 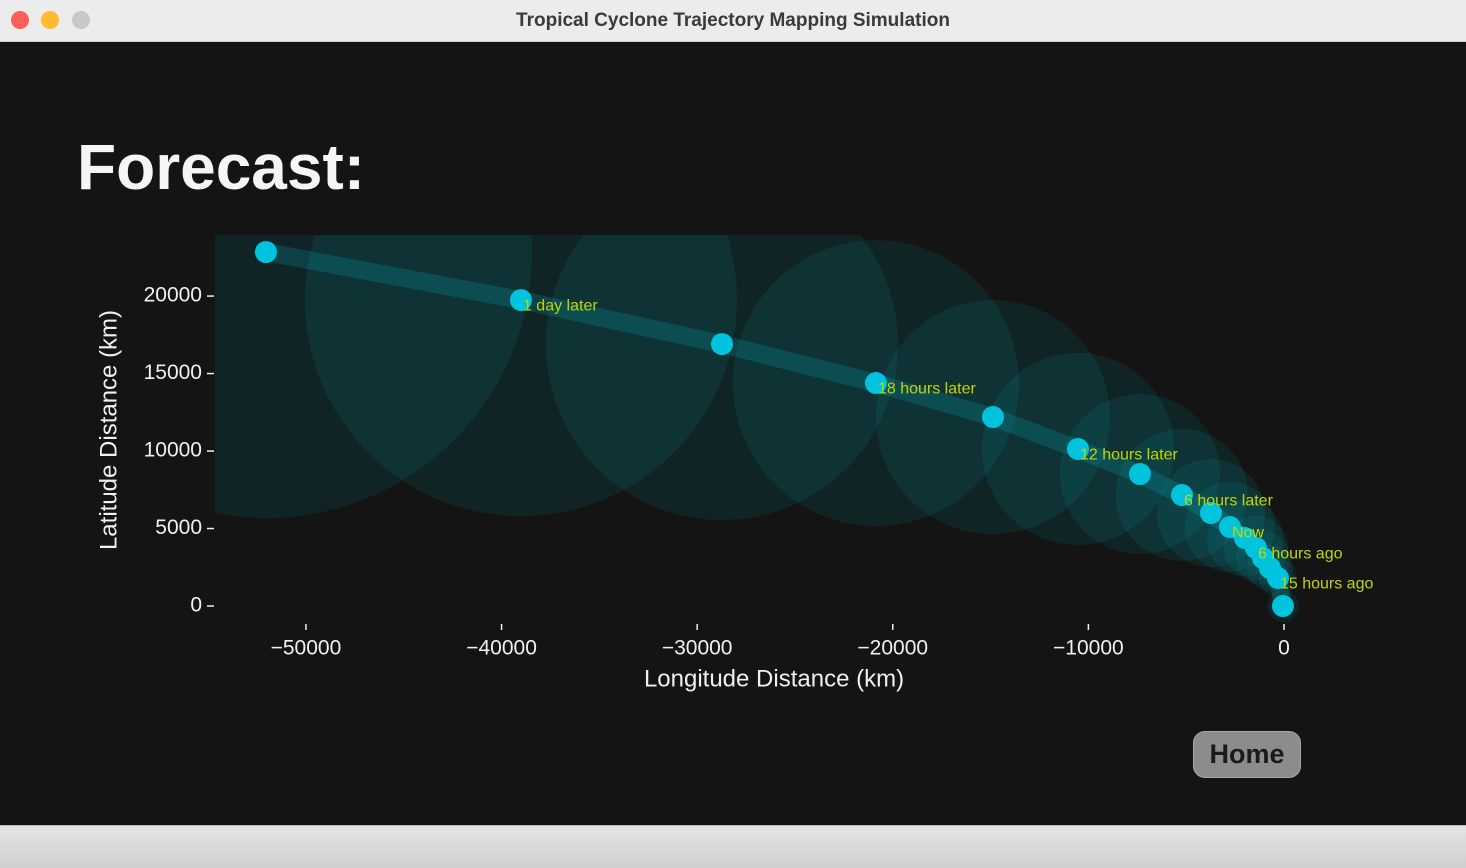 I want to click on close-button, so click(x=20, y=20).